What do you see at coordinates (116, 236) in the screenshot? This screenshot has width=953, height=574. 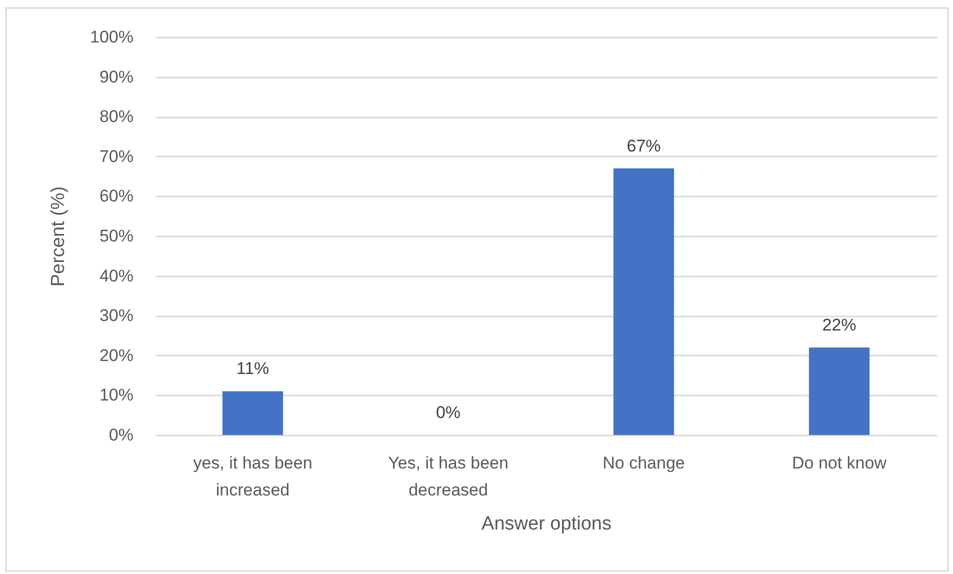 I see `y-tick-label: 50%` at bounding box center [116, 236].